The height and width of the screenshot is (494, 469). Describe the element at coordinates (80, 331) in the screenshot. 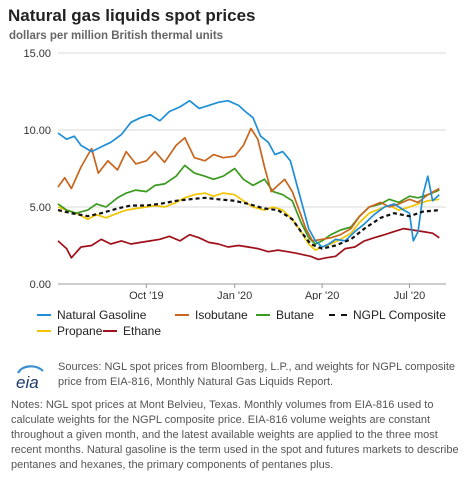

I see `legend-label: Propane` at that location.